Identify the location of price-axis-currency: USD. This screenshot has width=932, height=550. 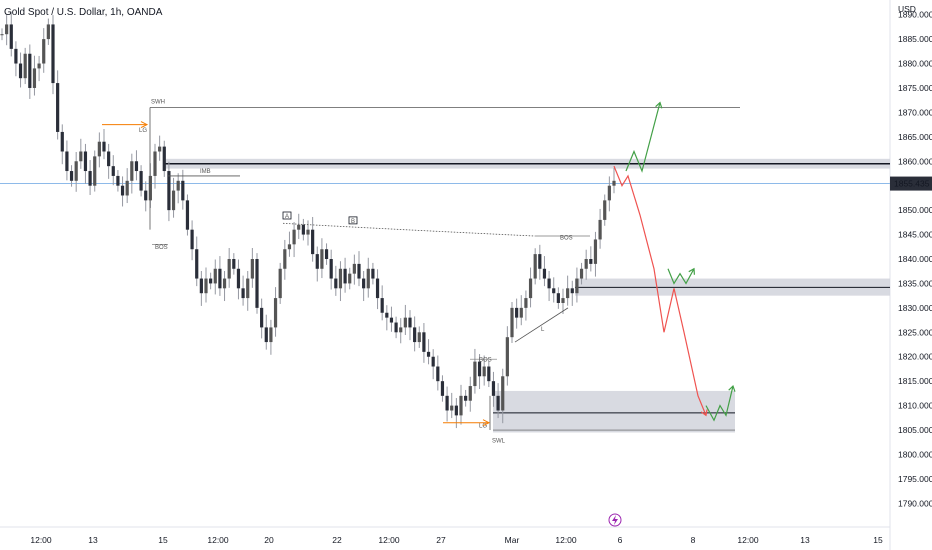
(907, 9).